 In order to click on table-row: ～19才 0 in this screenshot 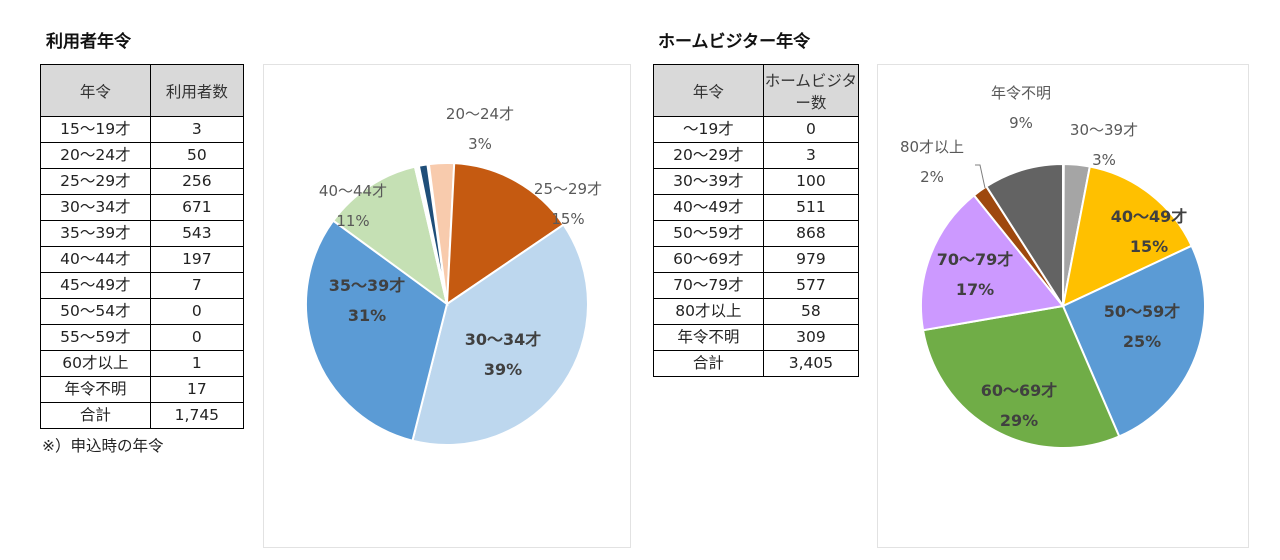, I will do `click(756, 129)`.